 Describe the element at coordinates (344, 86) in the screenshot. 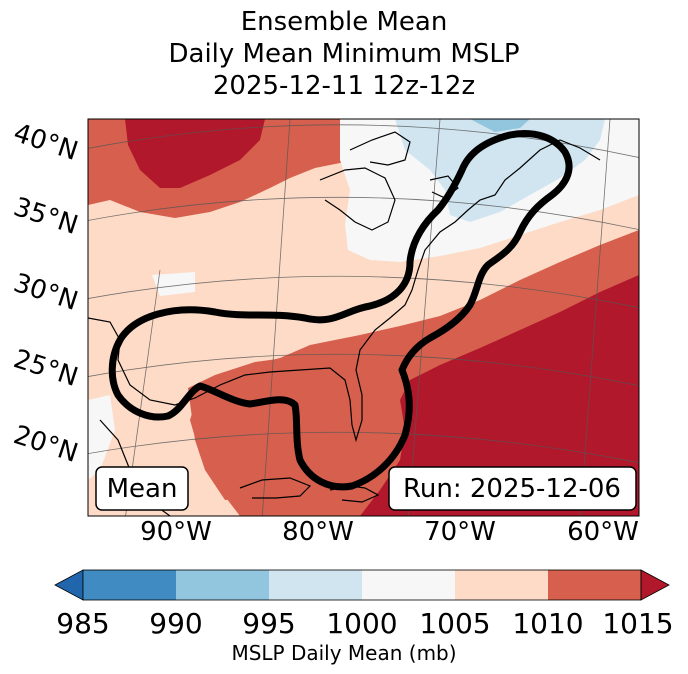

I see `title-line-3: 2025-12-11 12z-12z` at that location.